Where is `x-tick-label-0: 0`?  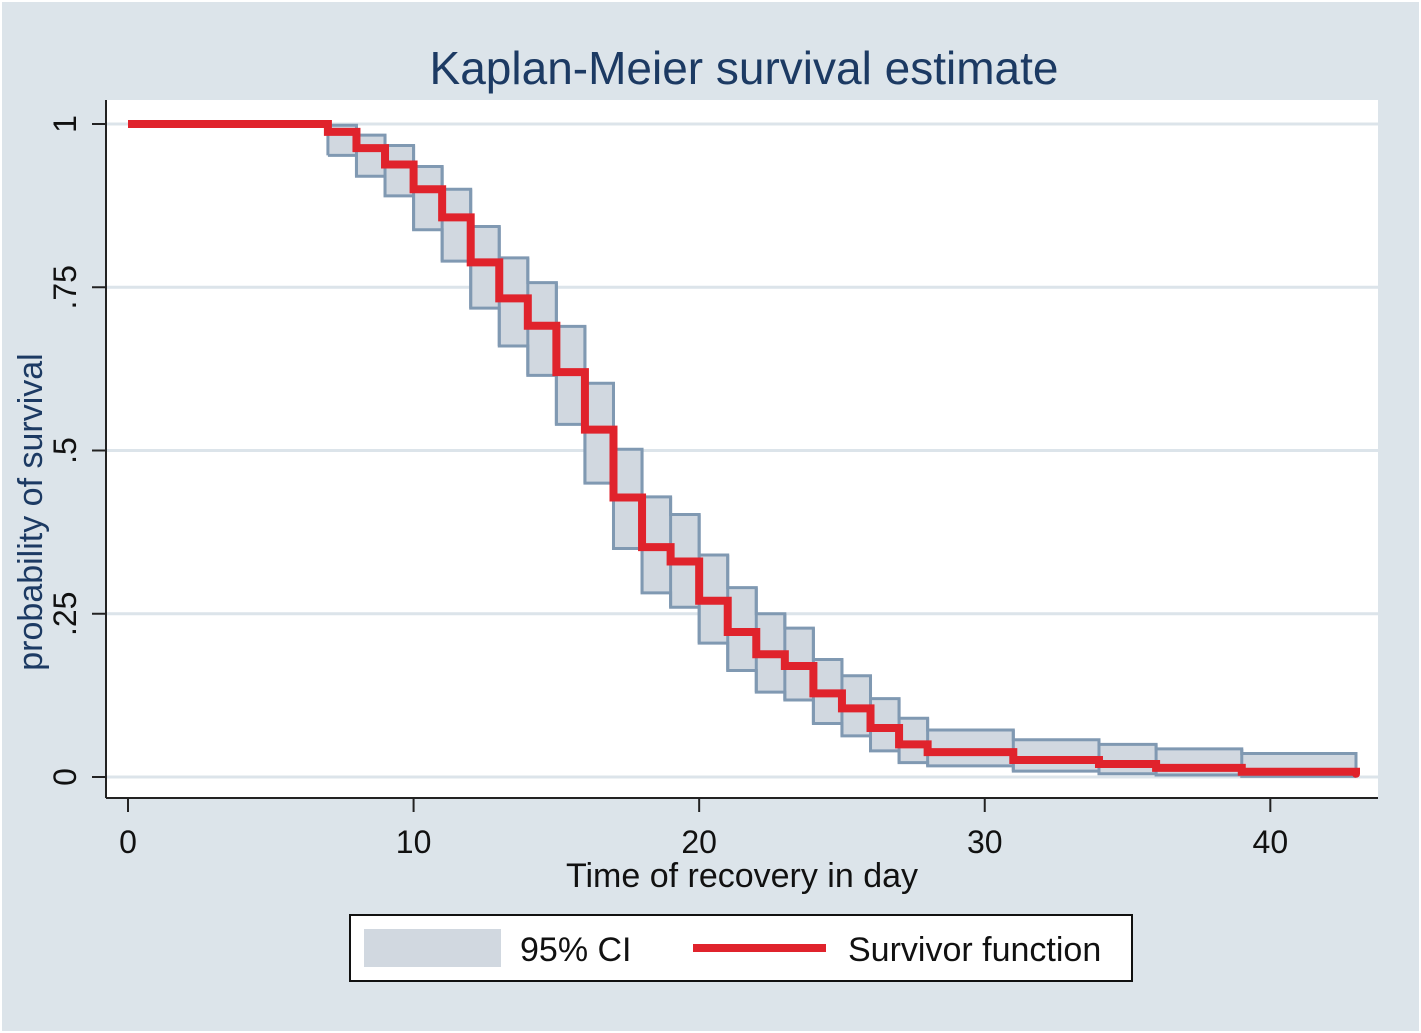
x-tick-label-0: 0 is located at coordinates (128, 842).